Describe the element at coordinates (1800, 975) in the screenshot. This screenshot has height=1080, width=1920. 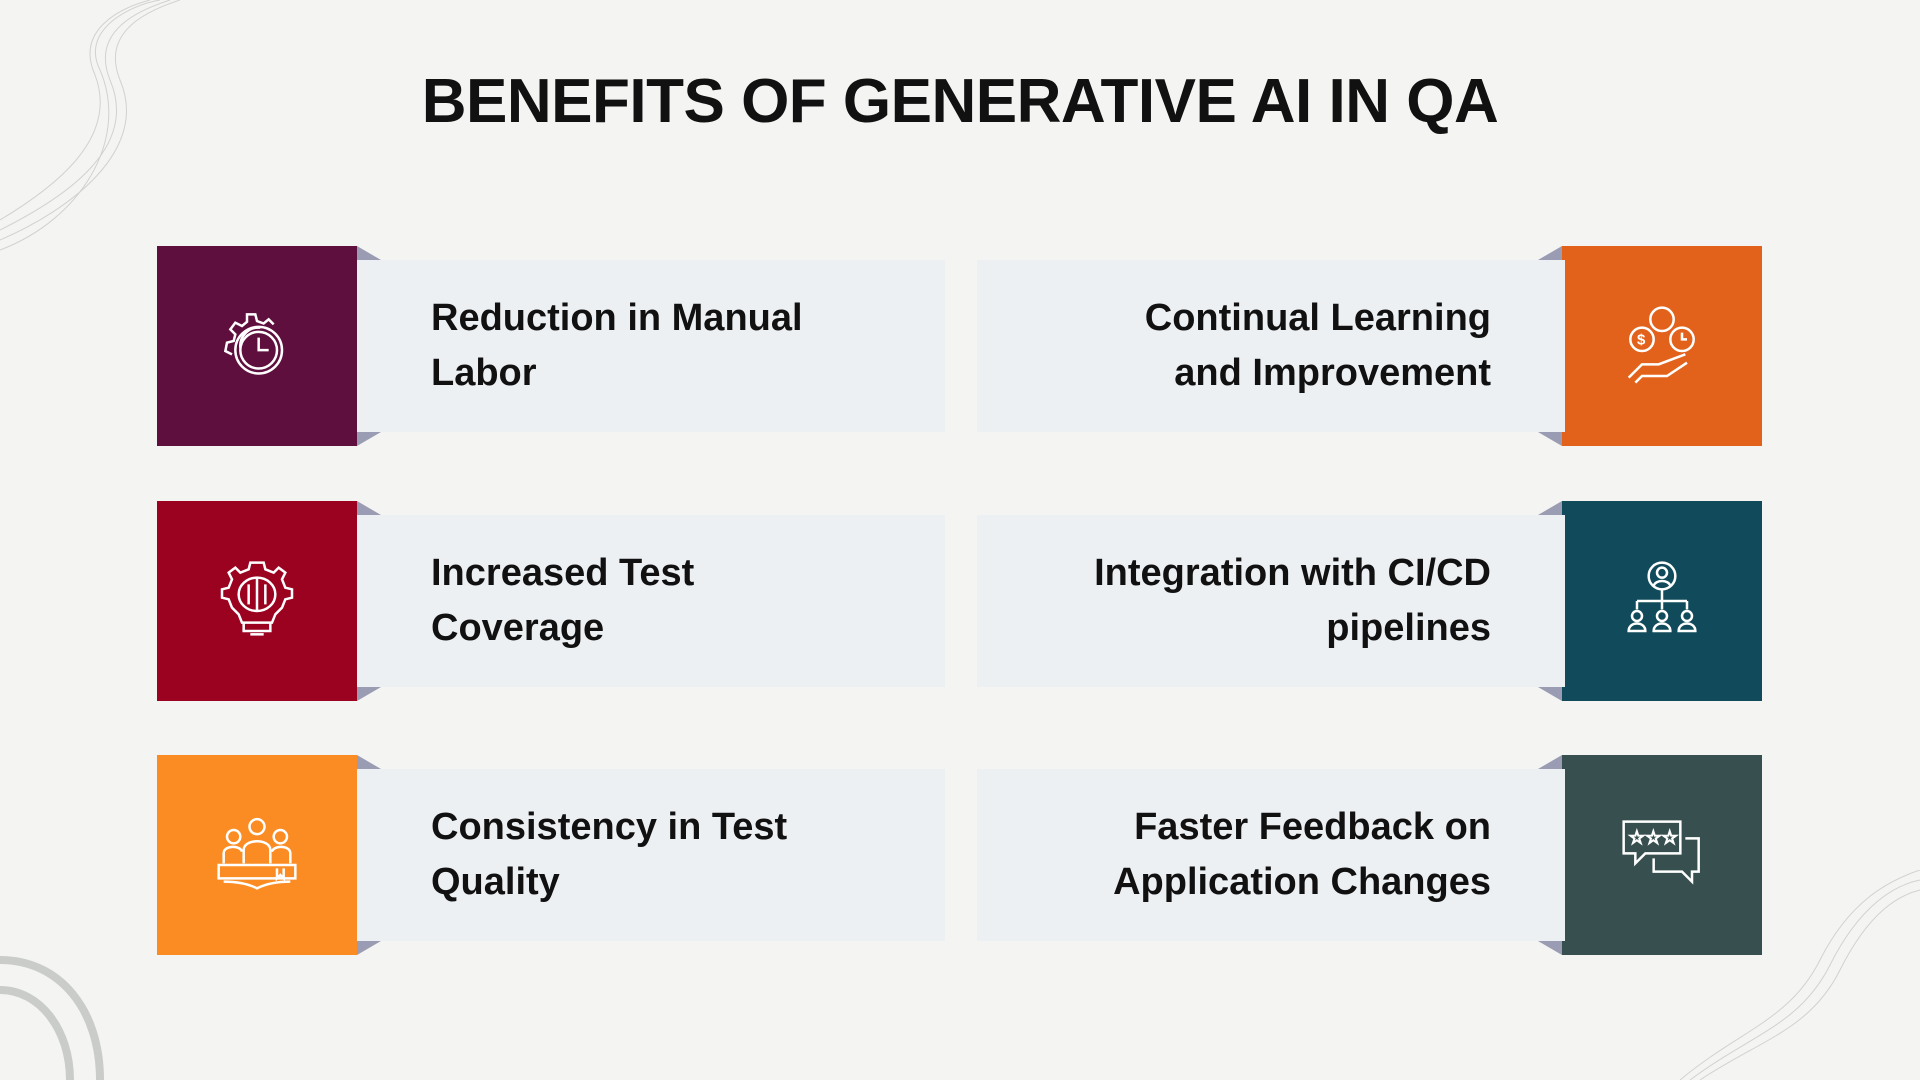
I see `decorative-wave-bottom-right` at that location.